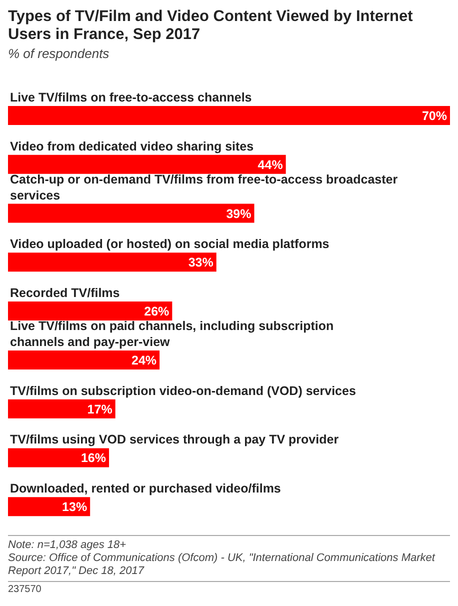  I want to click on data-label: 39%, so click(239, 213).